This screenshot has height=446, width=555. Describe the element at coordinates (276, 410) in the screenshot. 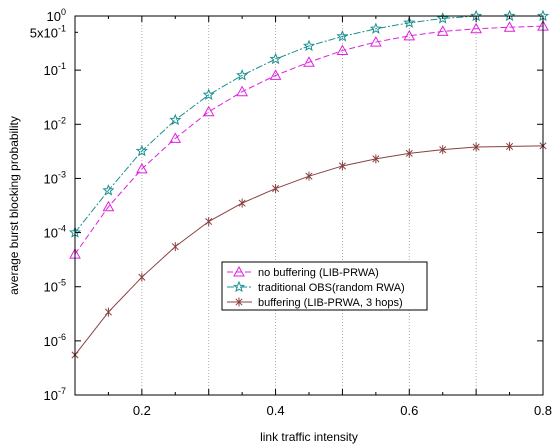

I see `x-tick-label: 0.4` at that location.